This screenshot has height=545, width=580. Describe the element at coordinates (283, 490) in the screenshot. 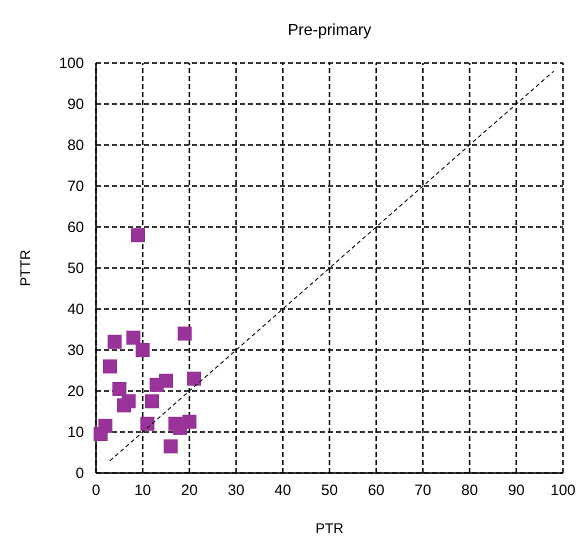

I see `x-tick-label: 40` at that location.